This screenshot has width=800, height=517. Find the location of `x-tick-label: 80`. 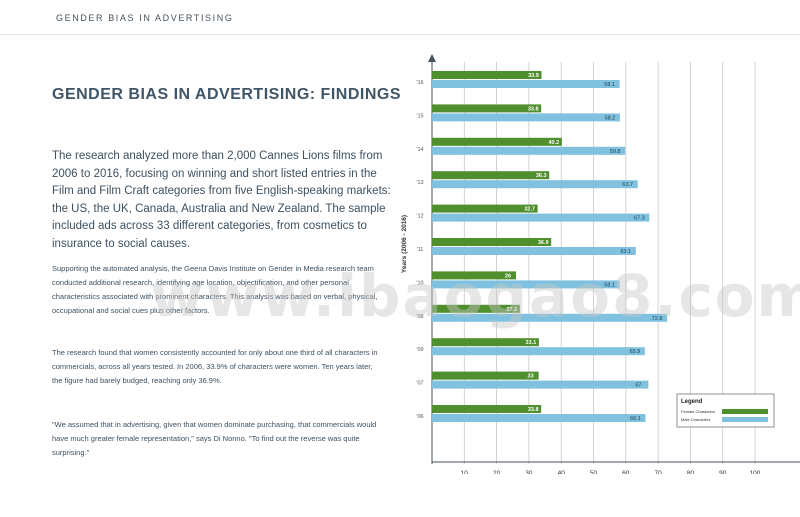

x-tick-label: 80 is located at coordinates (691, 472).